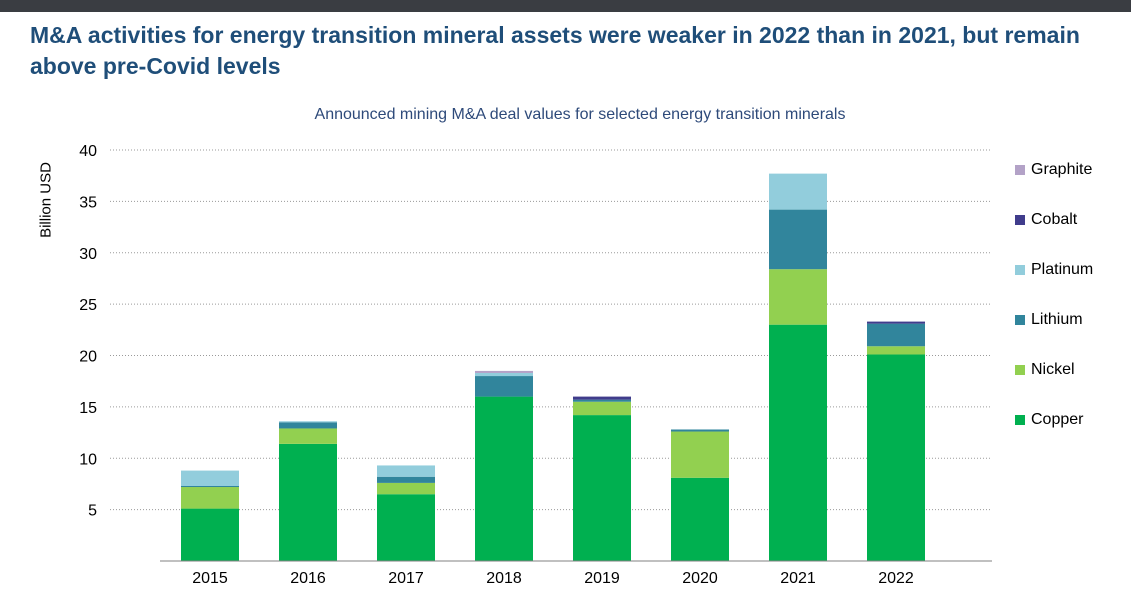  What do you see at coordinates (1054, 219) in the screenshot?
I see `legend-label: Cobalt` at bounding box center [1054, 219].